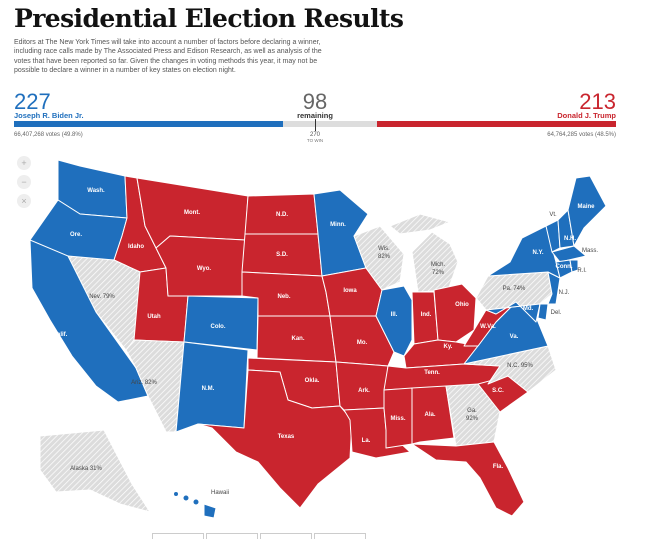 This screenshot has height=539, width=655. Describe the element at coordinates (564, 293) in the screenshot. I see `label-nj: N.J.` at that location.